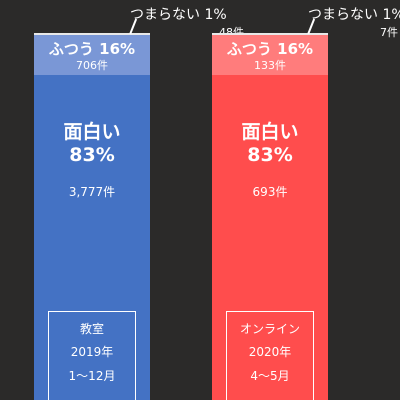 The height and width of the screenshot is (400, 400). What do you see at coordinates (270, 375) in the screenshot?
I see `bar-2-period-months: 4〜5月` at bounding box center [270, 375].